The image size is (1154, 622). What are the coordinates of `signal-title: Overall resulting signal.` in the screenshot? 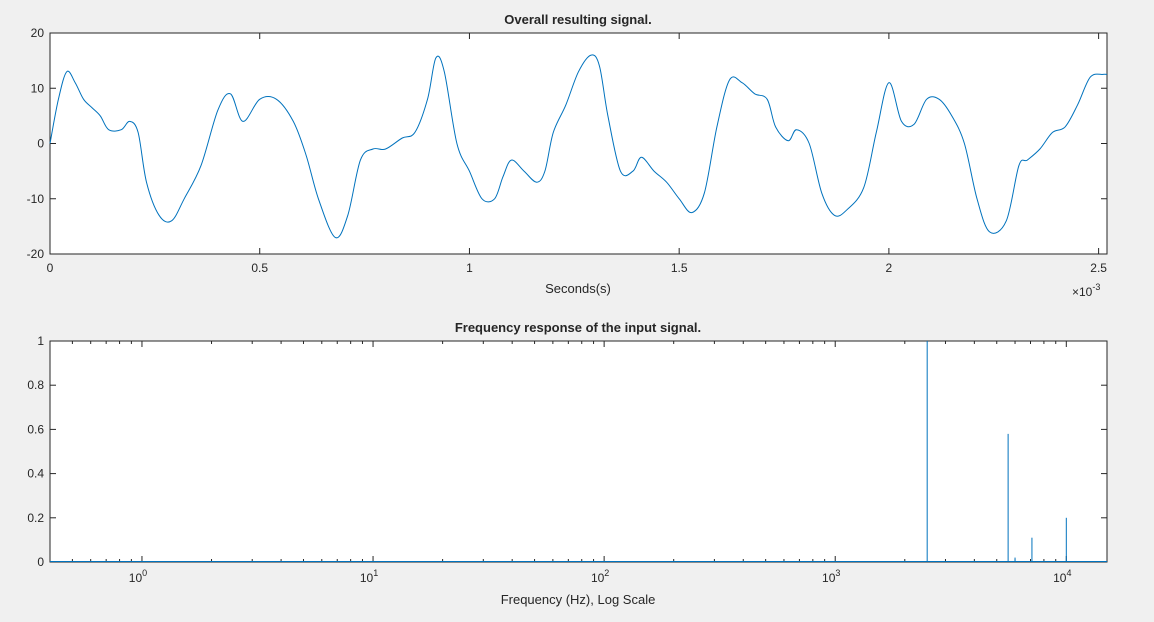 It's located at (577, 19).